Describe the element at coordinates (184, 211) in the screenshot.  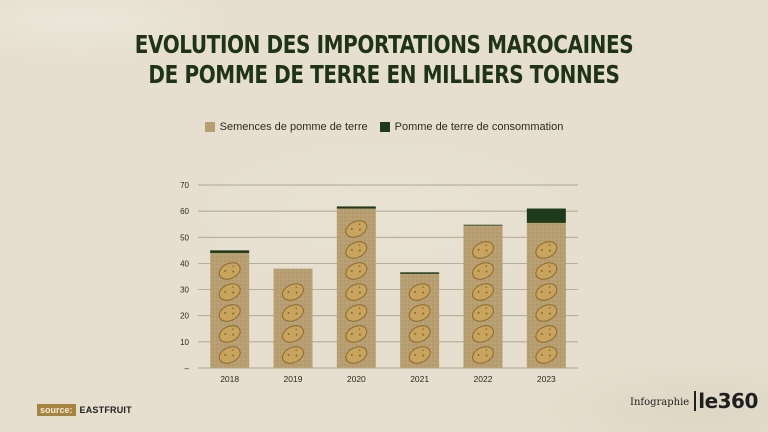
I see `y-tick-label: 60` at that location.